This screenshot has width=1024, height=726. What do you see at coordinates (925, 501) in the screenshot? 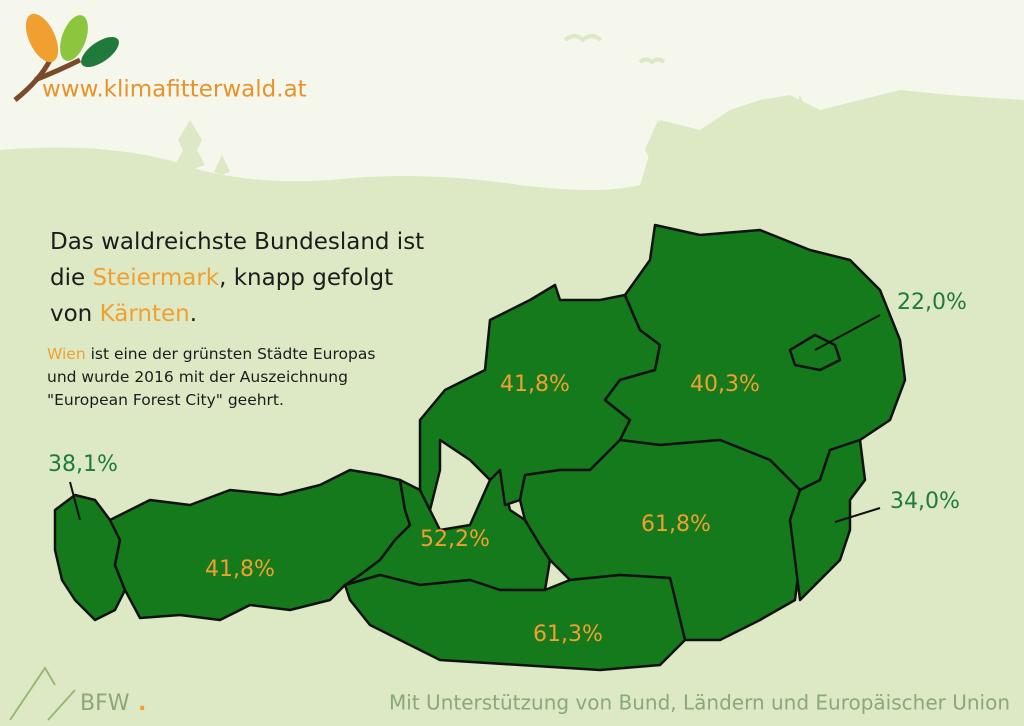
I see `region-label: 34,0%` at bounding box center [925, 501].